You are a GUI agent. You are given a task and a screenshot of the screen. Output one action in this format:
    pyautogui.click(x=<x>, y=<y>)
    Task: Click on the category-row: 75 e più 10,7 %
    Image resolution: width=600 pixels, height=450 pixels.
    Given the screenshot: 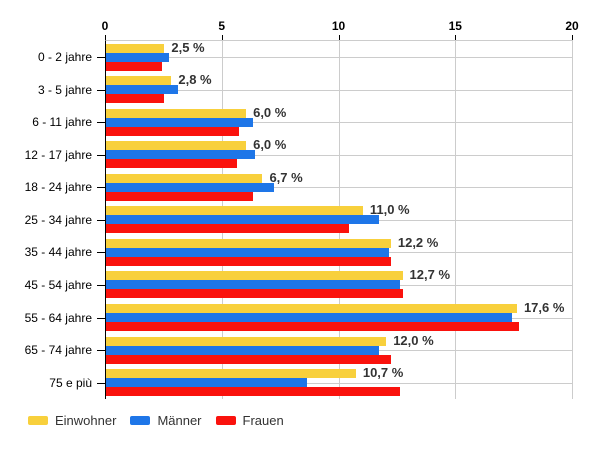 What is the action you would take?
    pyautogui.click(x=311, y=382)
    